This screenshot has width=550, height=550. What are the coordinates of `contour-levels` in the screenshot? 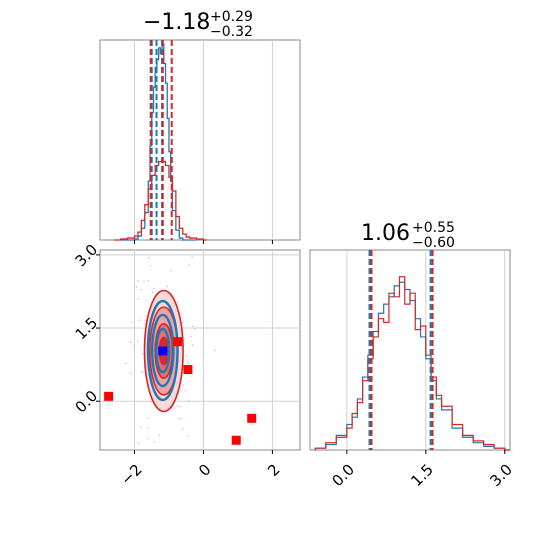 It's located at (163, 351).